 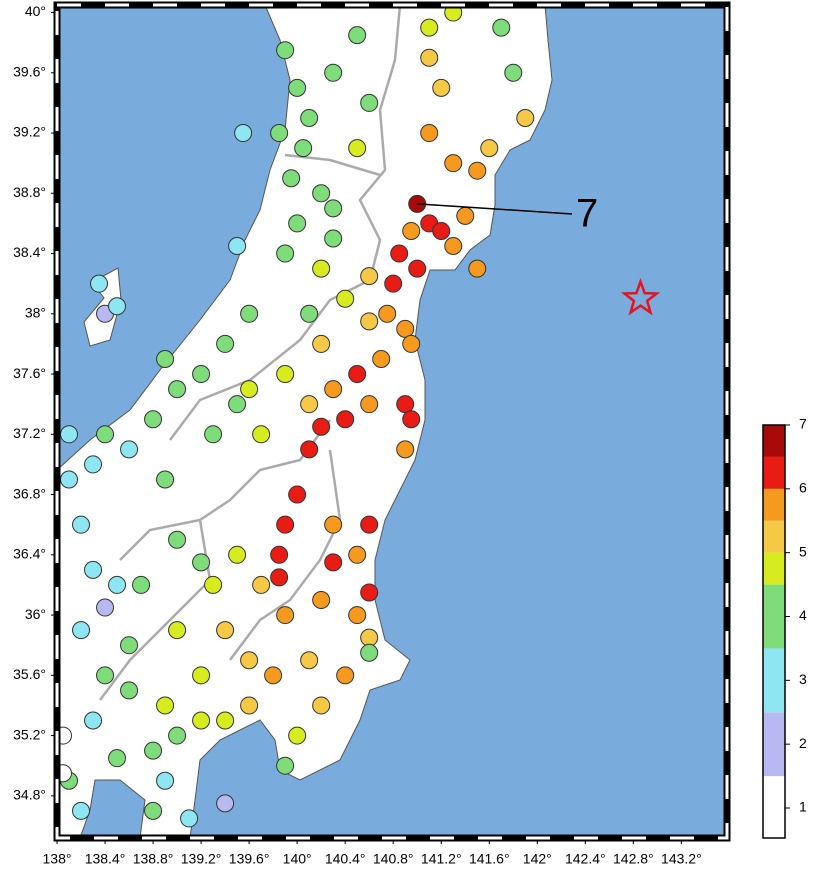 What do you see at coordinates (35, 614) in the screenshot?
I see `y-tick-label: 36°` at bounding box center [35, 614].